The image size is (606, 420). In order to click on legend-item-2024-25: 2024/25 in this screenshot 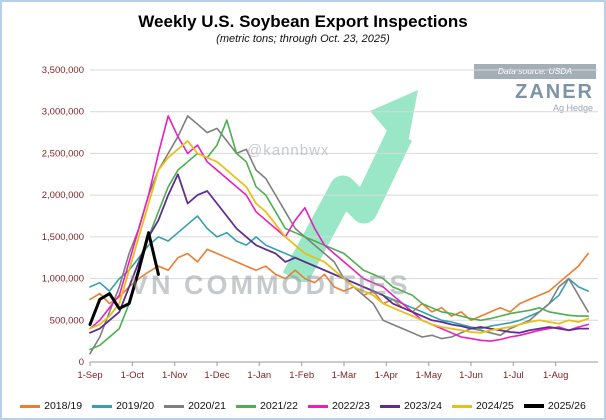, I will do `click(482, 406)`.